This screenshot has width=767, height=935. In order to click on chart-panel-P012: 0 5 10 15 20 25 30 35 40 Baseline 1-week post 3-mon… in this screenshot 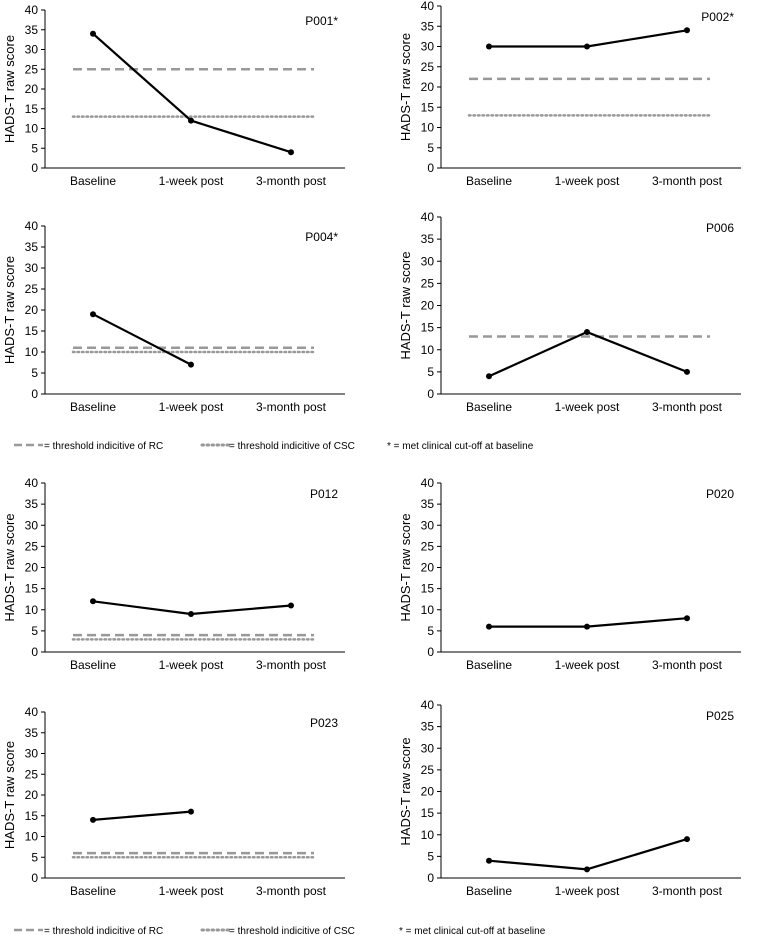, I will do `click(173, 574)`.